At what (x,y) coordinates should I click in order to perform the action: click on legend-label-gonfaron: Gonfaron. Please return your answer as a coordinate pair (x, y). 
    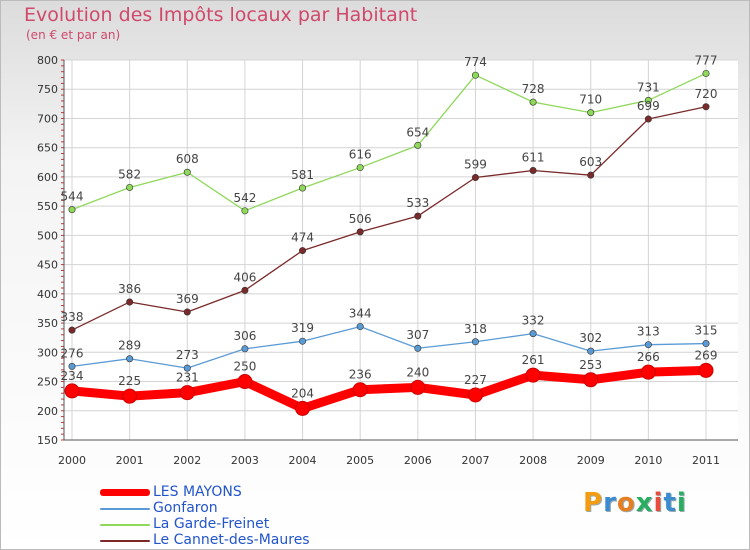
    Looking at the image, I should click on (185, 508).